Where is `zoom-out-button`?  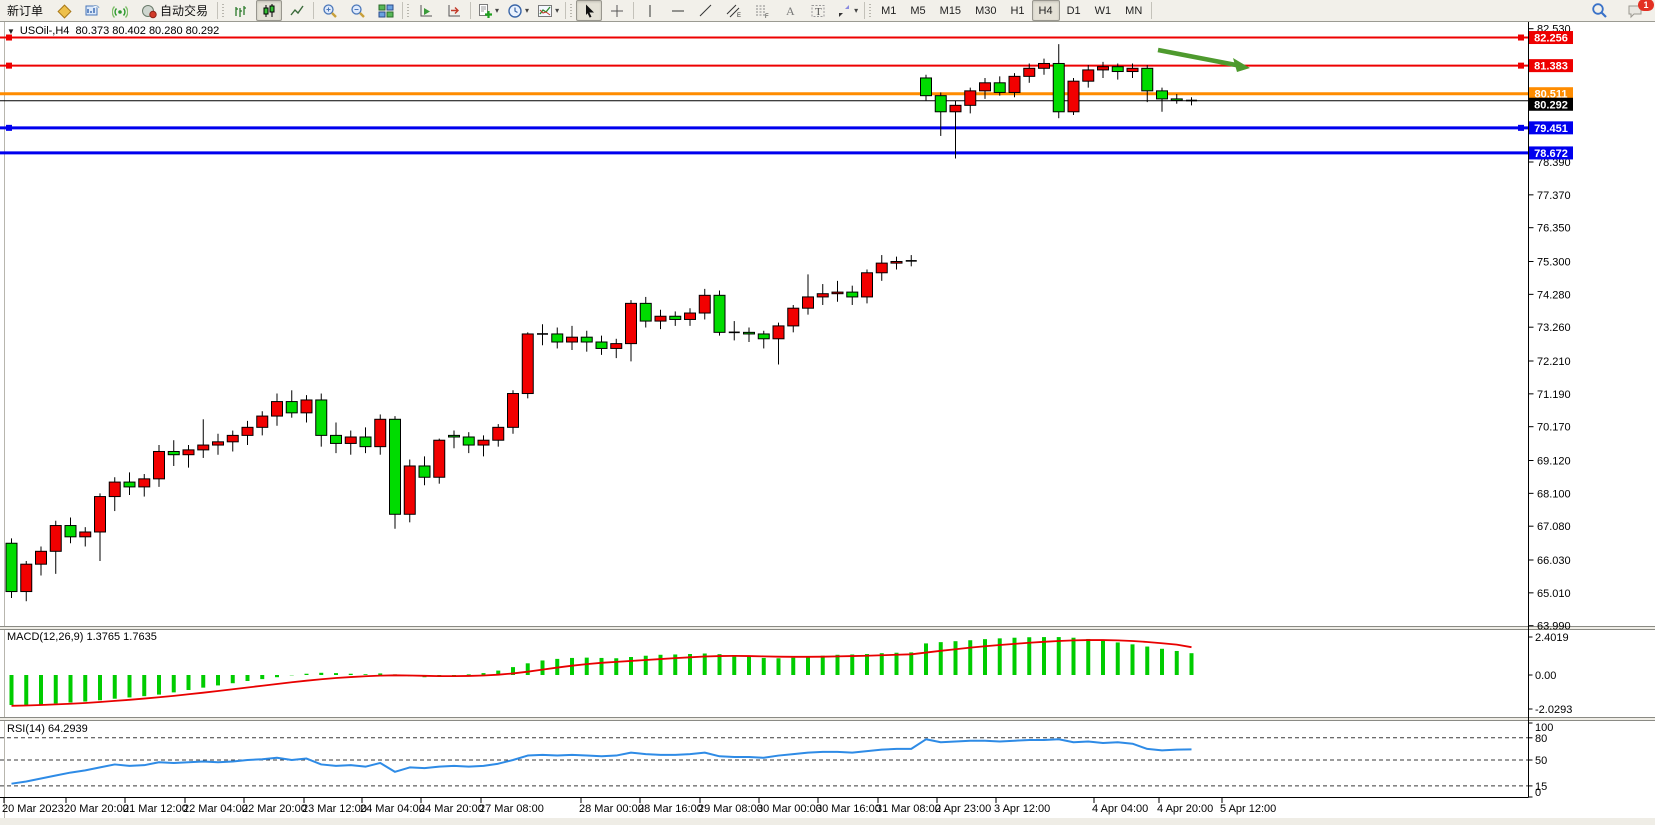 zoom-out-button is located at coordinates (358, 10).